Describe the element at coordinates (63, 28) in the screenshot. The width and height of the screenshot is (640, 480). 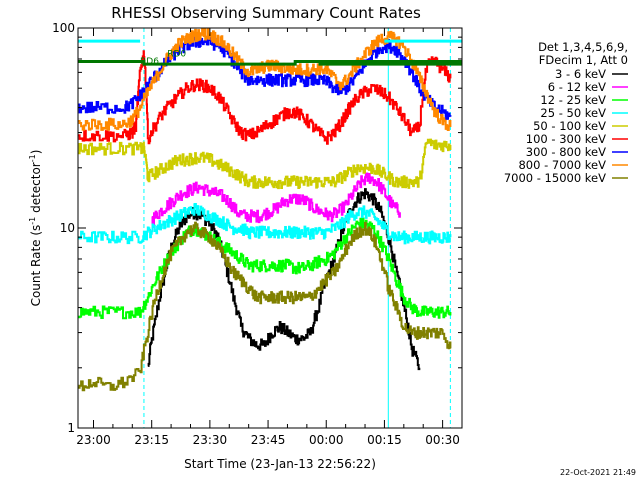
I see `y-tick-label-2: 100` at that location.